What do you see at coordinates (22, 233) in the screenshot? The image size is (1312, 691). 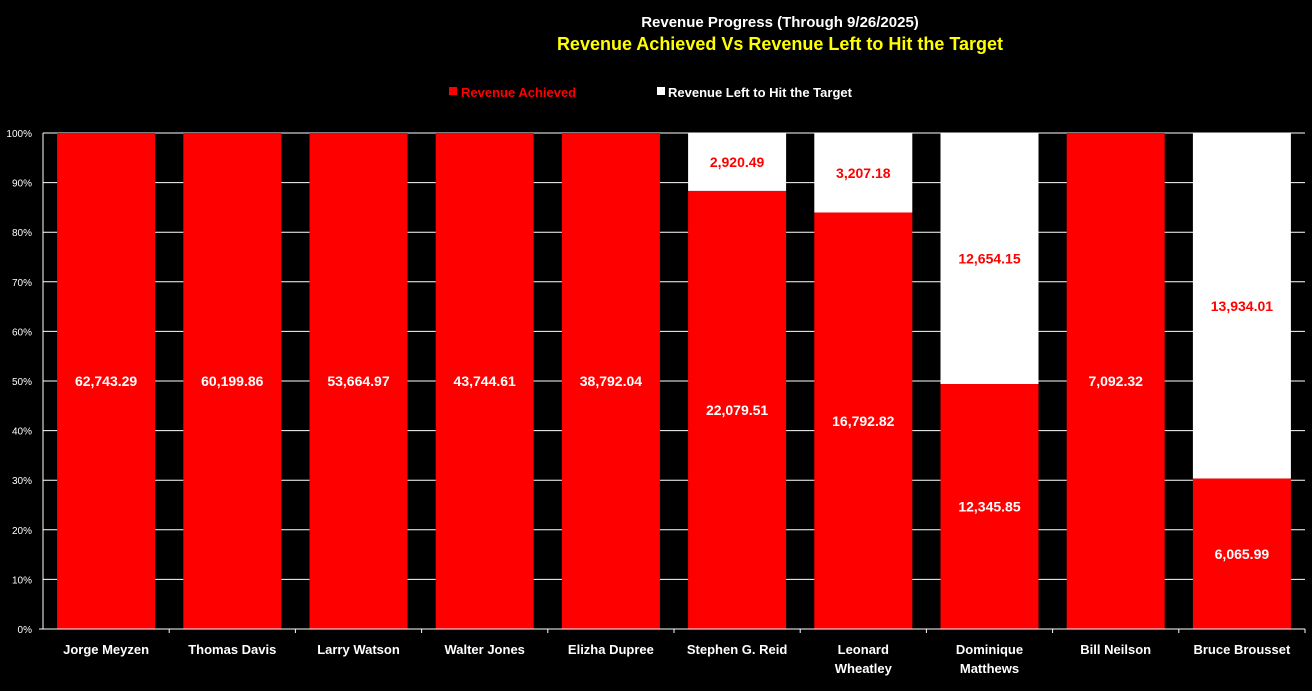 I see `y-tick-label: 80%` at bounding box center [22, 233].